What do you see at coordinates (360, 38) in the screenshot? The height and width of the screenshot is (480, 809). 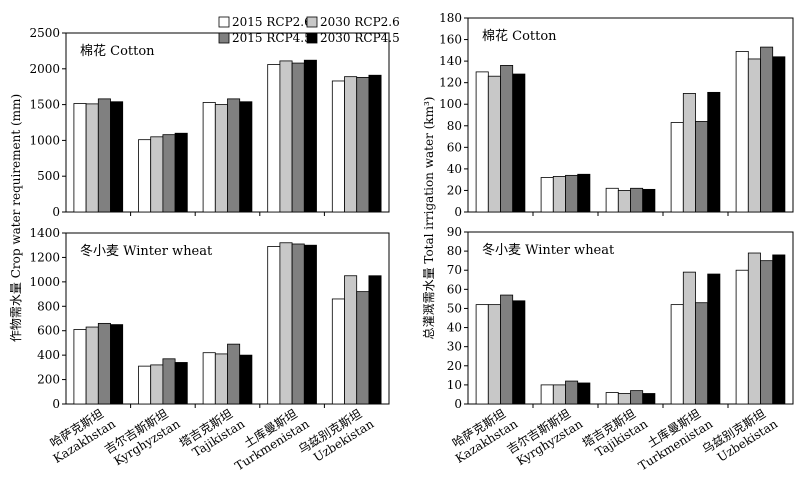 I see `legend-label: 2030 RCP4.5` at bounding box center [360, 38].